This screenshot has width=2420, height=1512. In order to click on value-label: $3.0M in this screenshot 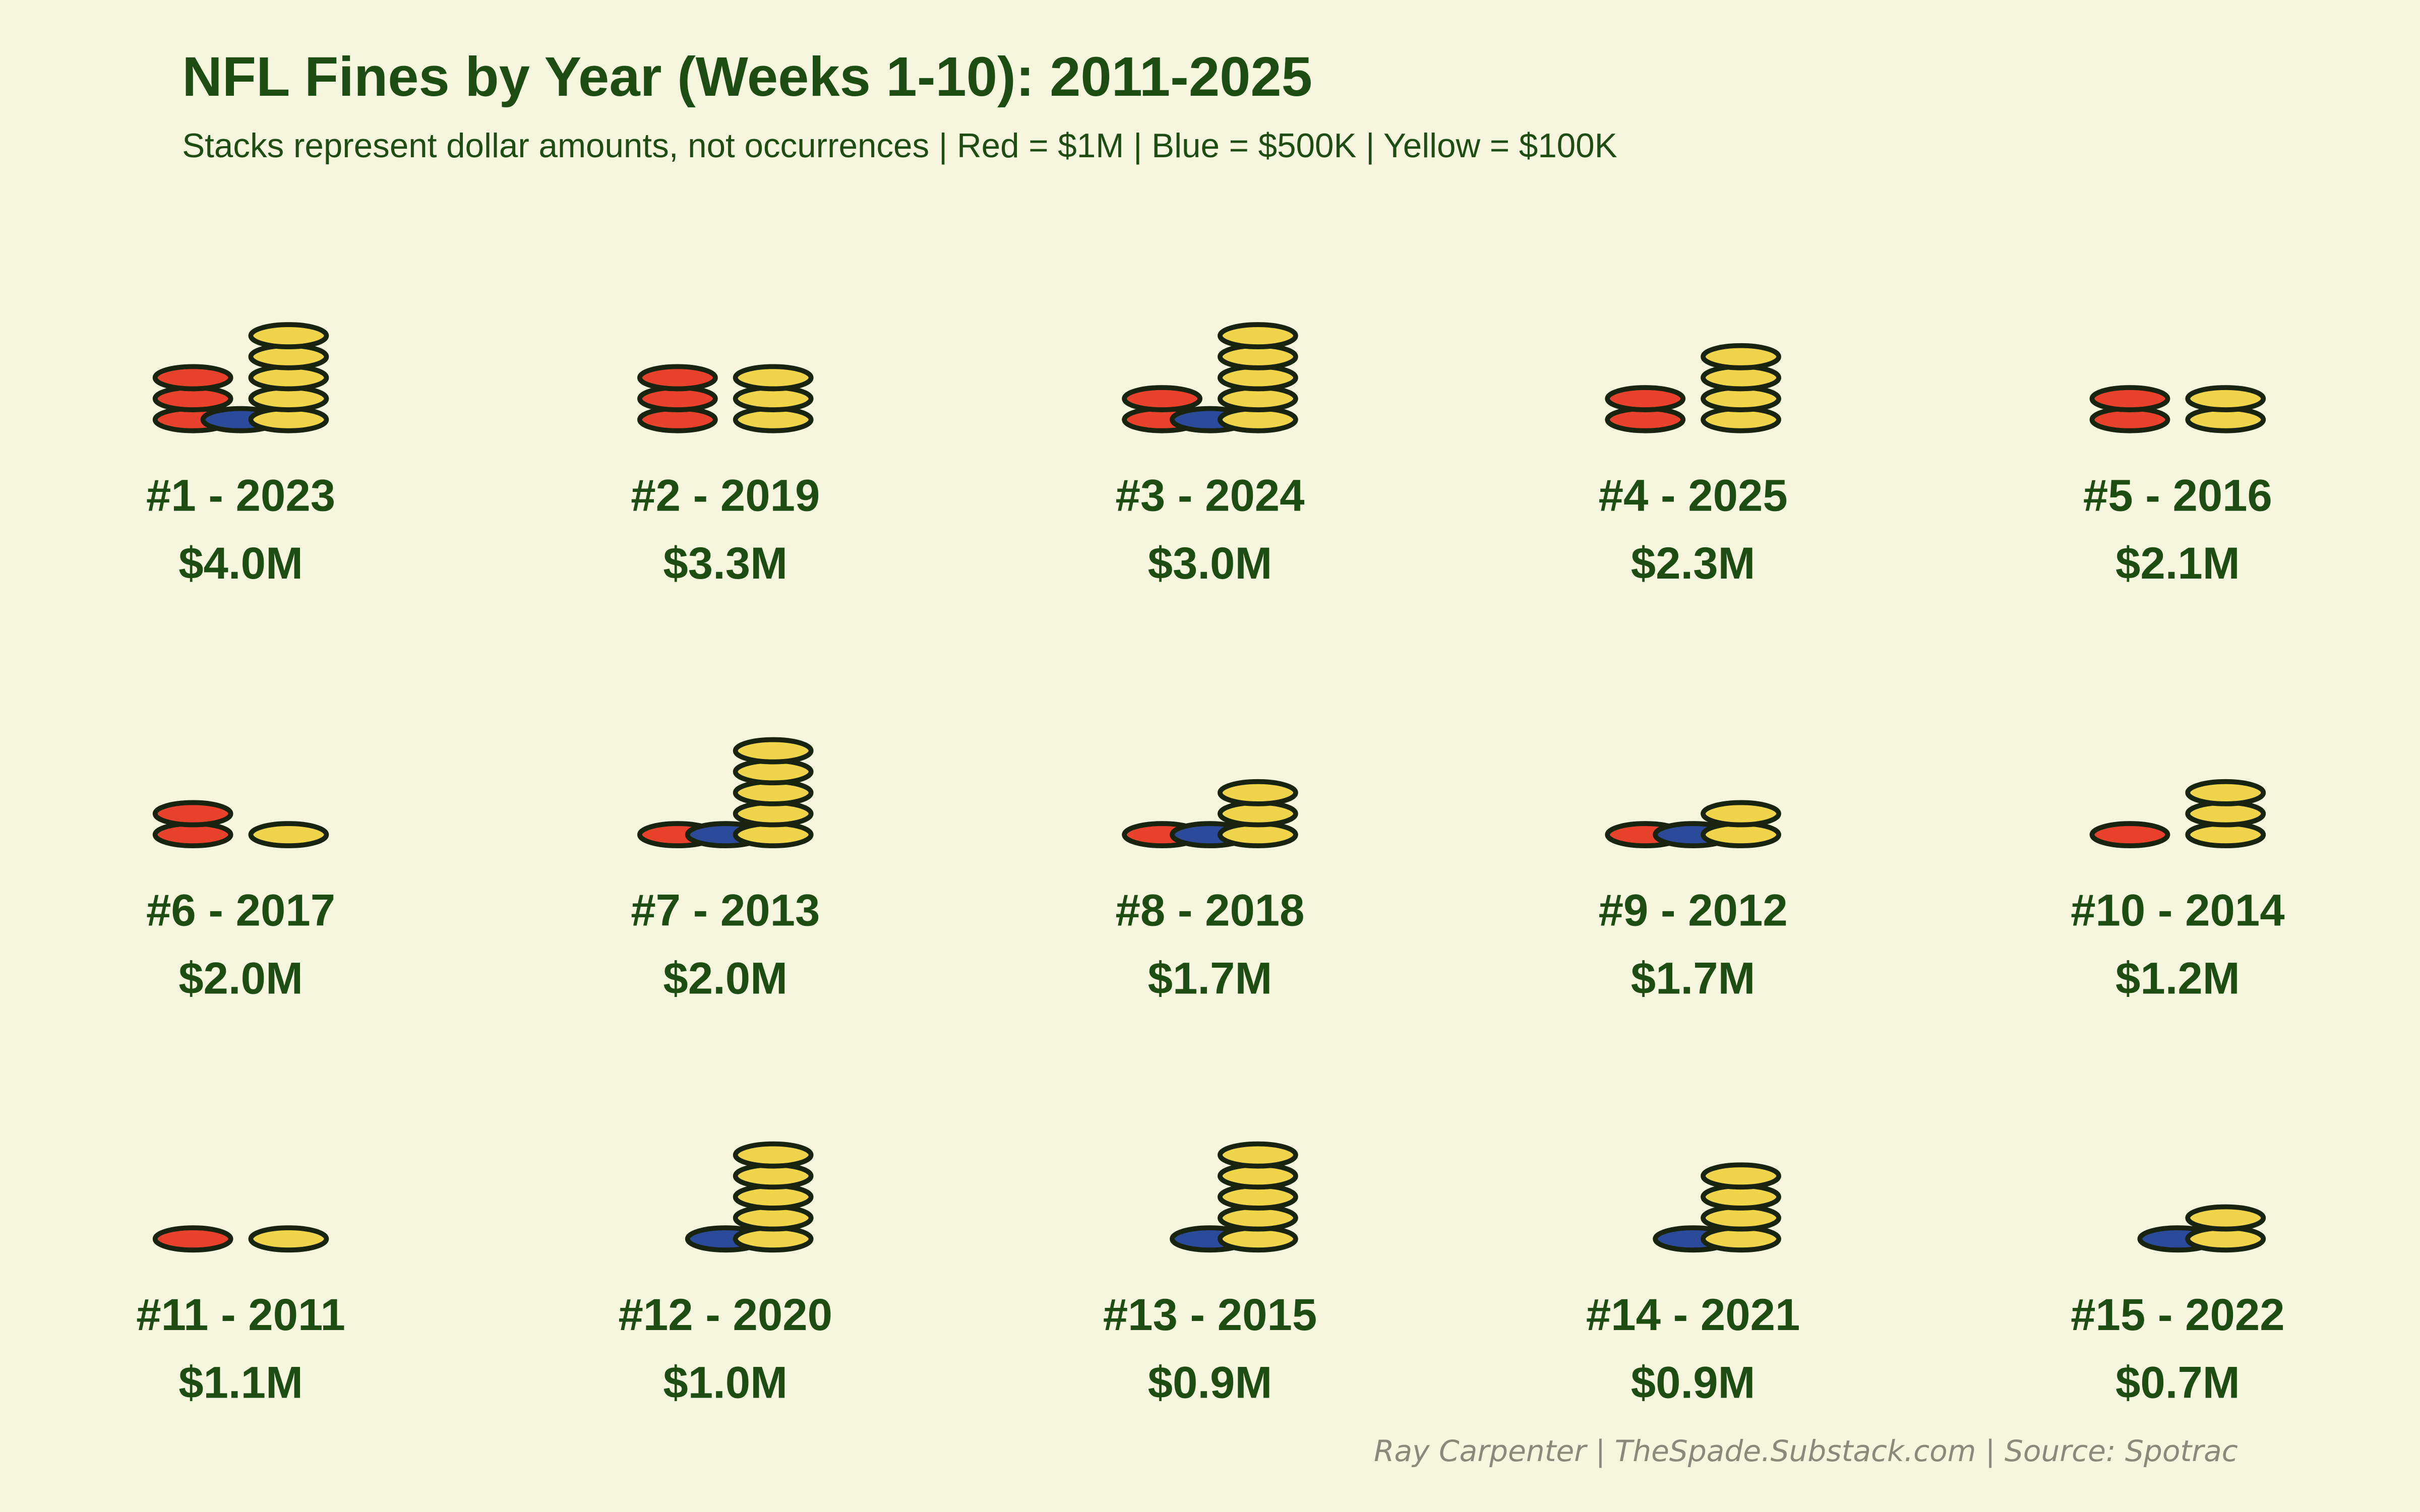, I will do `click(1210, 563)`.